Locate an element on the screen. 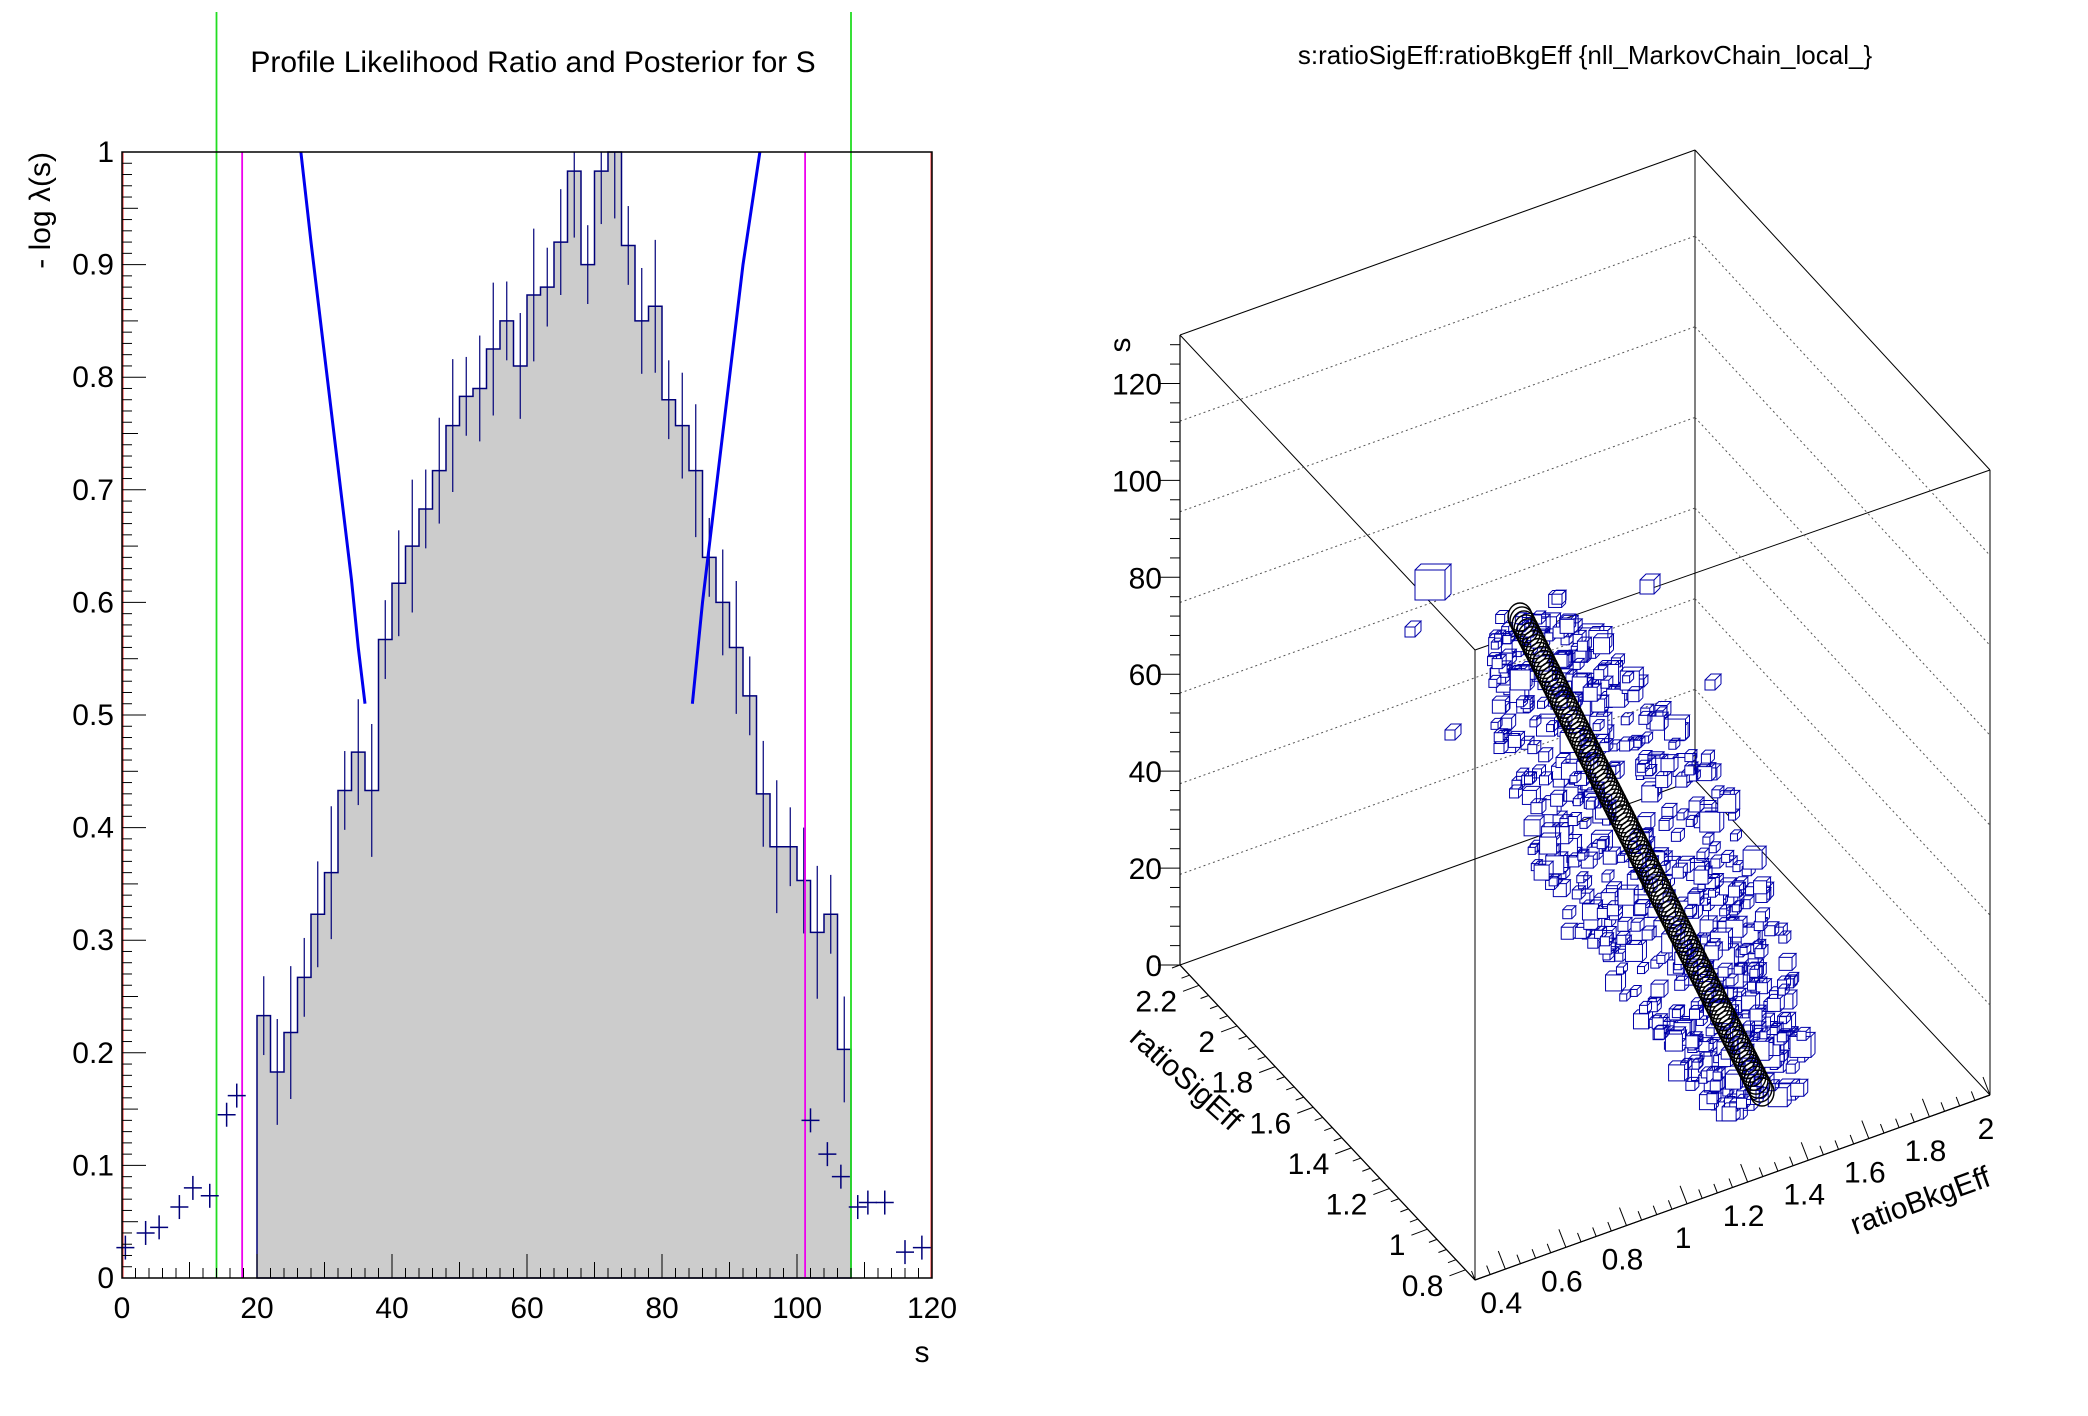  markov-chain-circles is located at coordinates (1641, 854).